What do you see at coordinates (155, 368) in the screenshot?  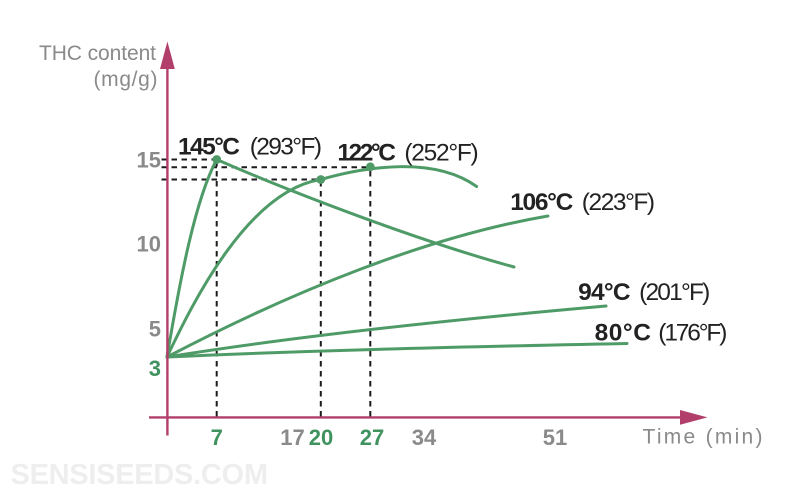 I see `svg-text: 3` at bounding box center [155, 368].